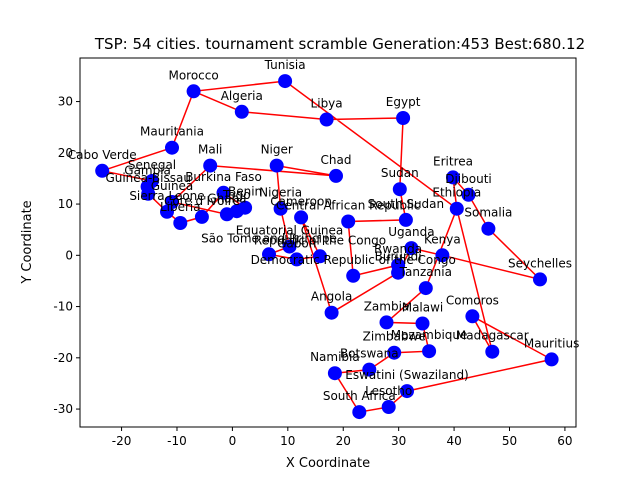 The width and height of the screenshot is (640, 480). I want to click on city-label-ethiopia: Ethiopia, so click(456, 193).